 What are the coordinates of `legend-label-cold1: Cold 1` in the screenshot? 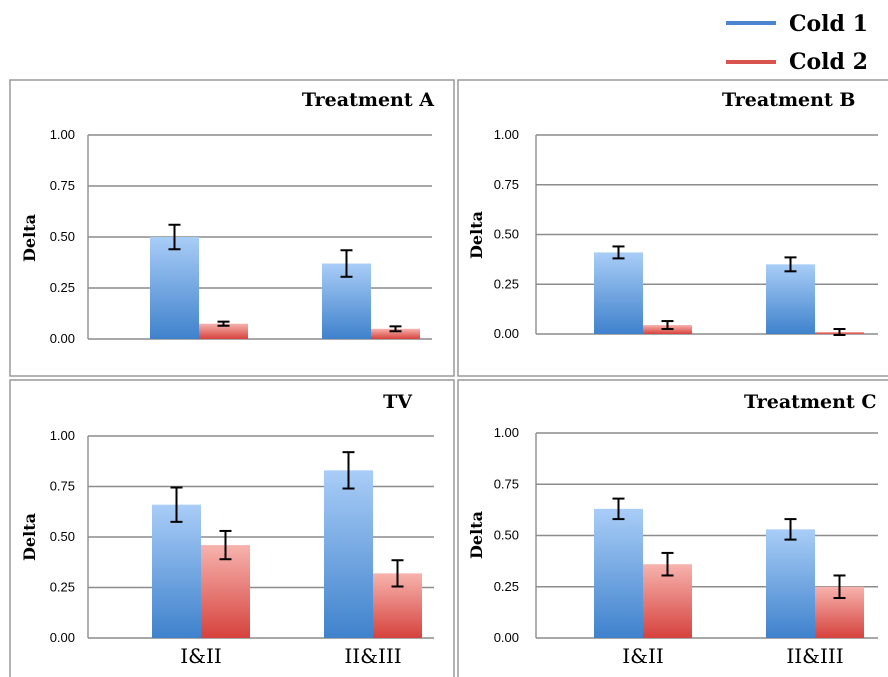 It's located at (828, 24).